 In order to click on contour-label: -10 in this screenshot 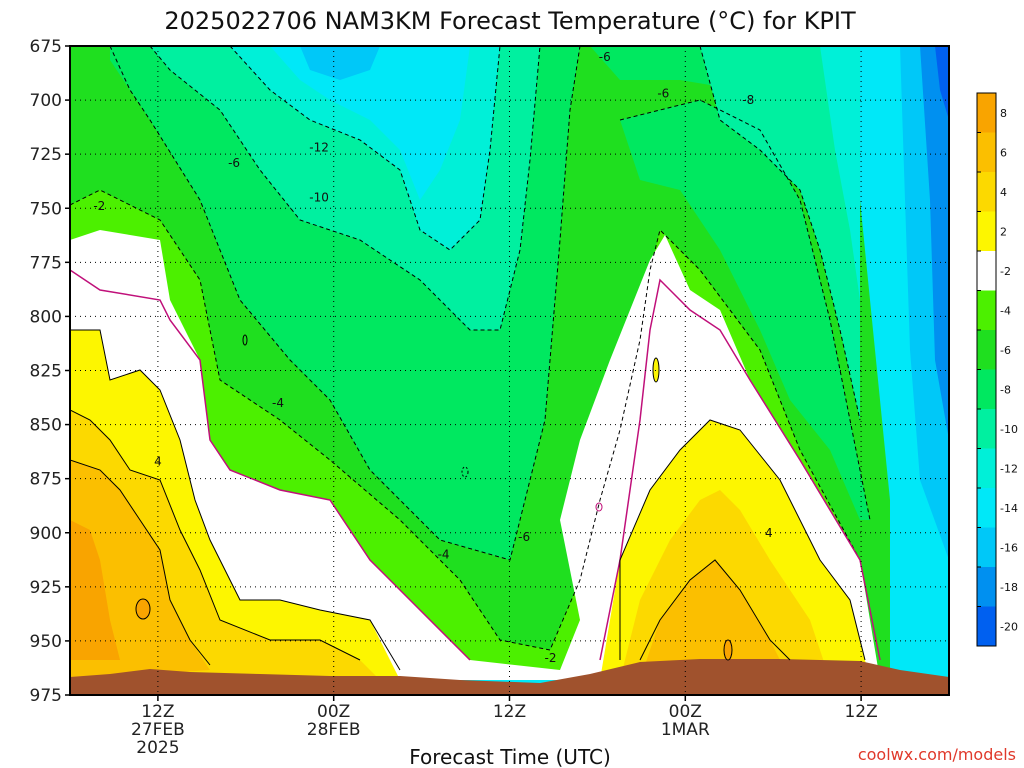, I will do `click(319, 197)`.